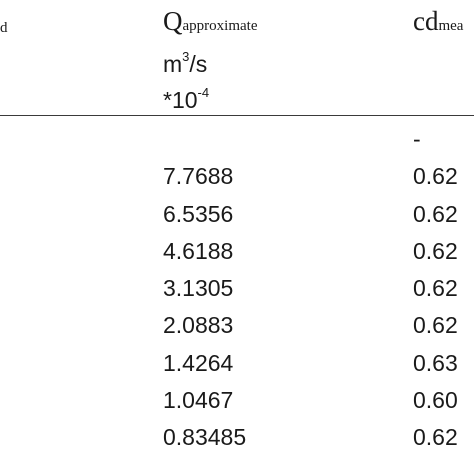 The image size is (474, 474). I want to click on q-cell: 6.5356, so click(198, 214).